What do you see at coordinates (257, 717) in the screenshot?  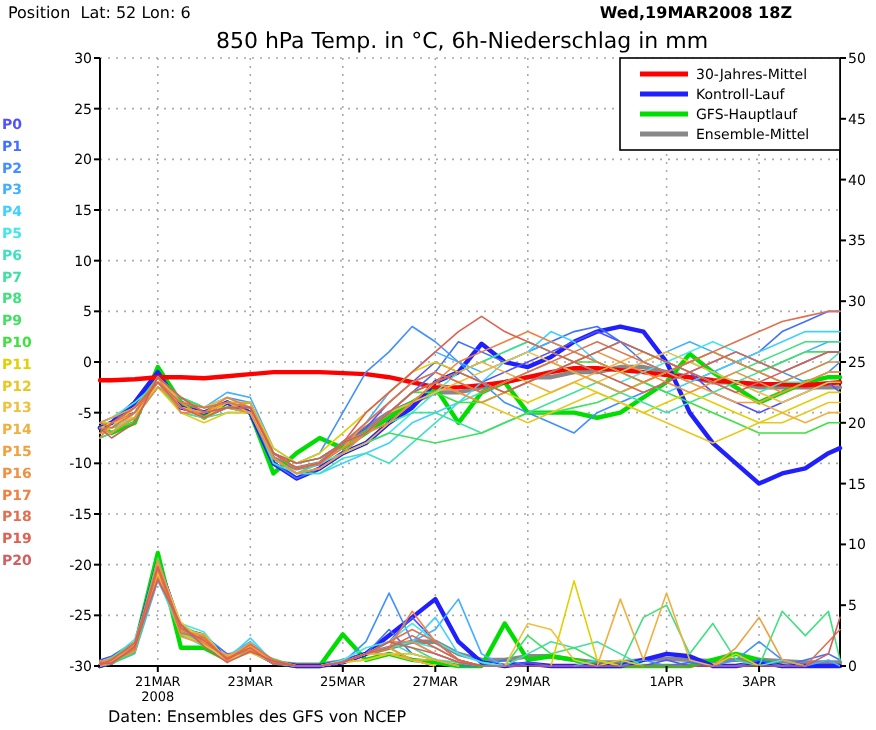 I see `text: Daten: Ensembles des GFS von NCEP` at bounding box center [257, 717].